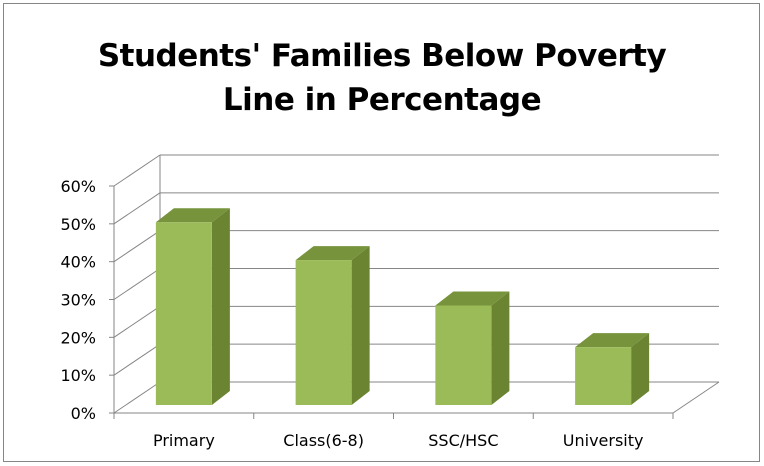 This screenshot has height=466, width=764. What do you see at coordinates (78, 300) in the screenshot?
I see `y-tick-label-3: 30%` at bounding box center [78, 300].